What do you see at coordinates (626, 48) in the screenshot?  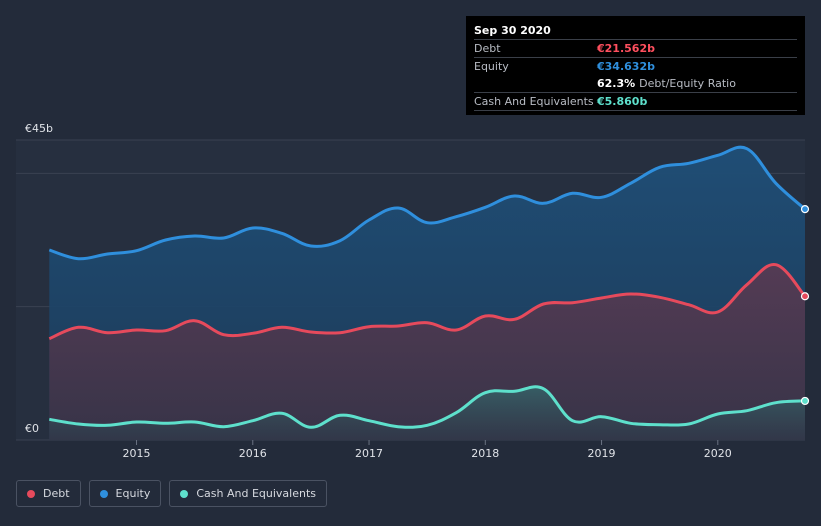 I see `tooltip-debt-value: €21.562b` at bounding box center [626, 48].